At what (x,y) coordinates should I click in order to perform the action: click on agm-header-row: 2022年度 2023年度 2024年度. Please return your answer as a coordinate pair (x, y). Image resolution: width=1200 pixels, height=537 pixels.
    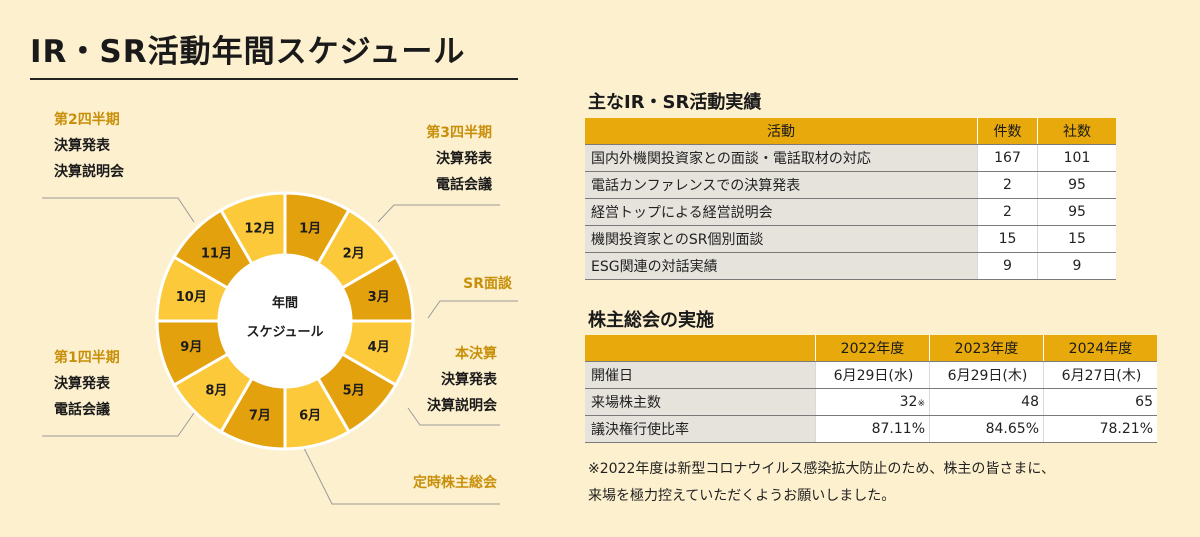
    Looking at the image, I should click on (871, 348).